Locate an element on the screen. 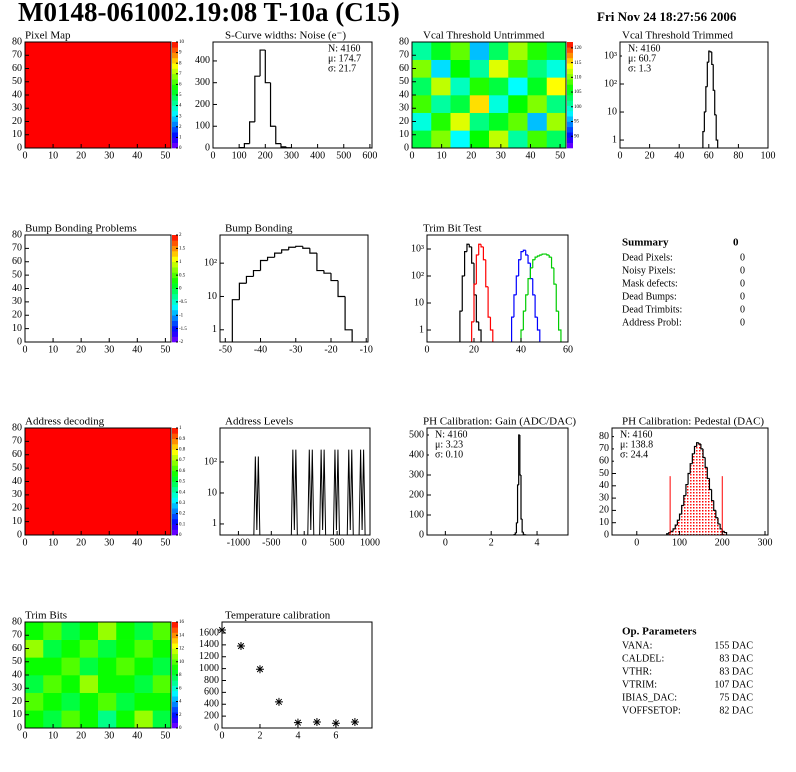  op-name: VOFFSETOP: is located at coordinates (651, 710).